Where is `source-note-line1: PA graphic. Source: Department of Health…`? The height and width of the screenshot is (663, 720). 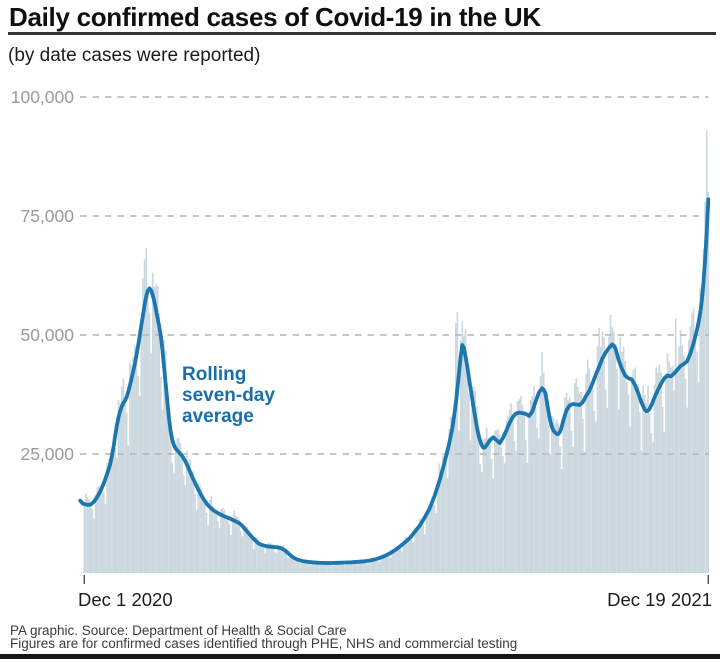 source-note-line1: PA graphic. Source: Department of Health… is located at coordinates (178, 630).